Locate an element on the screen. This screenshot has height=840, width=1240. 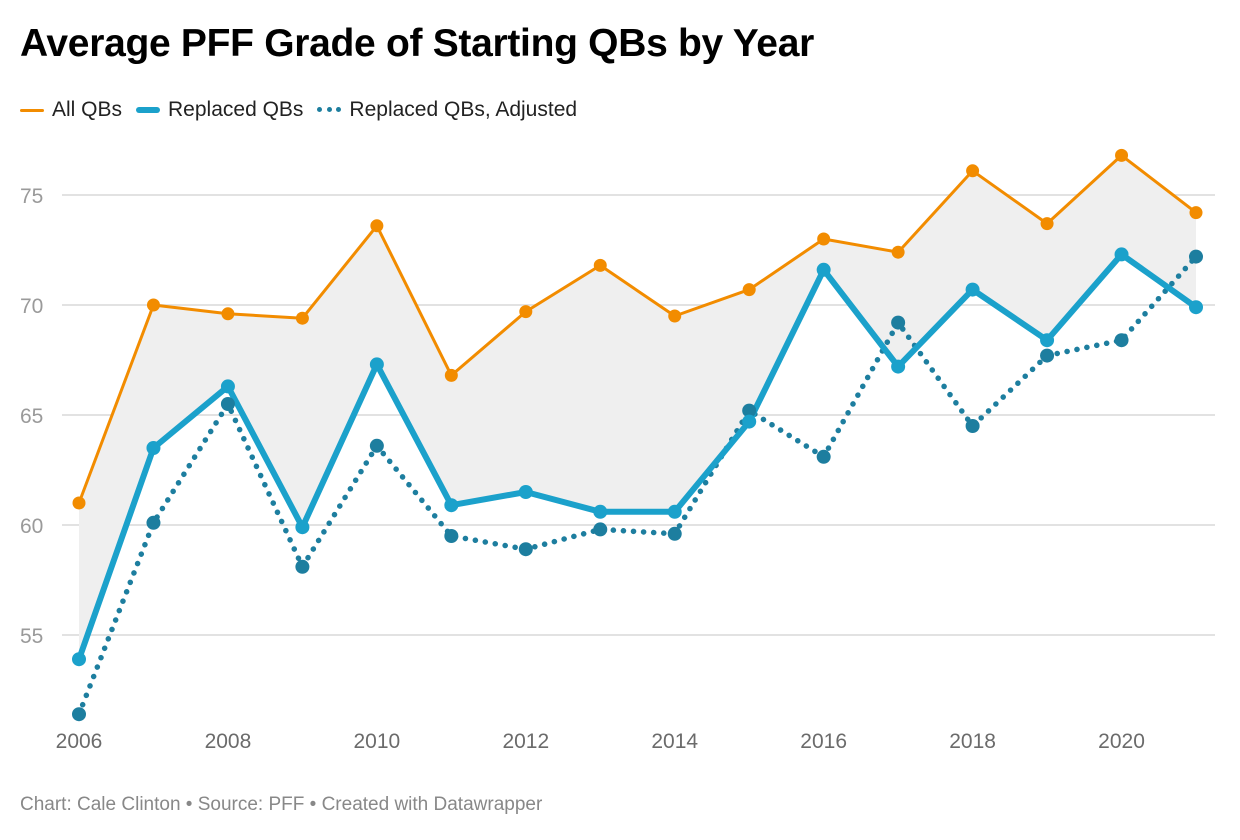
point-all-qbs-2010 is located at coordinates (377, 226).